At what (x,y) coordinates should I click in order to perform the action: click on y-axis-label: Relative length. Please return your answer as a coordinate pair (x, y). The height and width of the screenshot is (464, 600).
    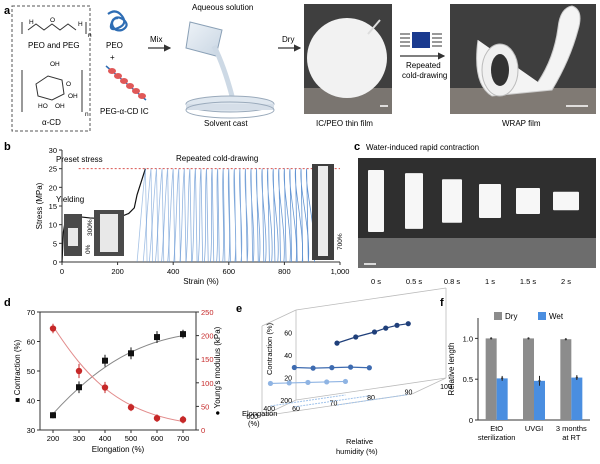
    Looking at the image, I should click on (451, 369).